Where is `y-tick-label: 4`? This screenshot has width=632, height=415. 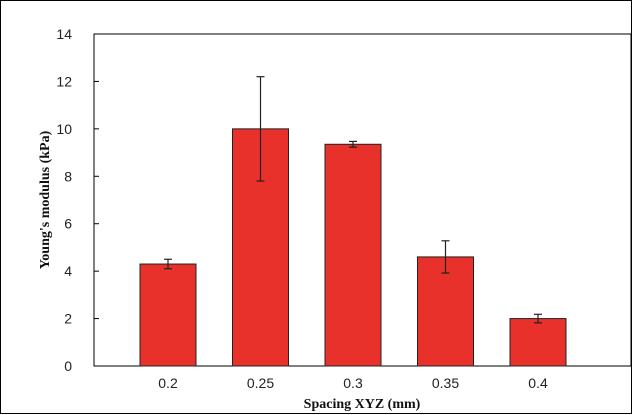 y-tick-label: 4 is located at coordinates (68, 271).